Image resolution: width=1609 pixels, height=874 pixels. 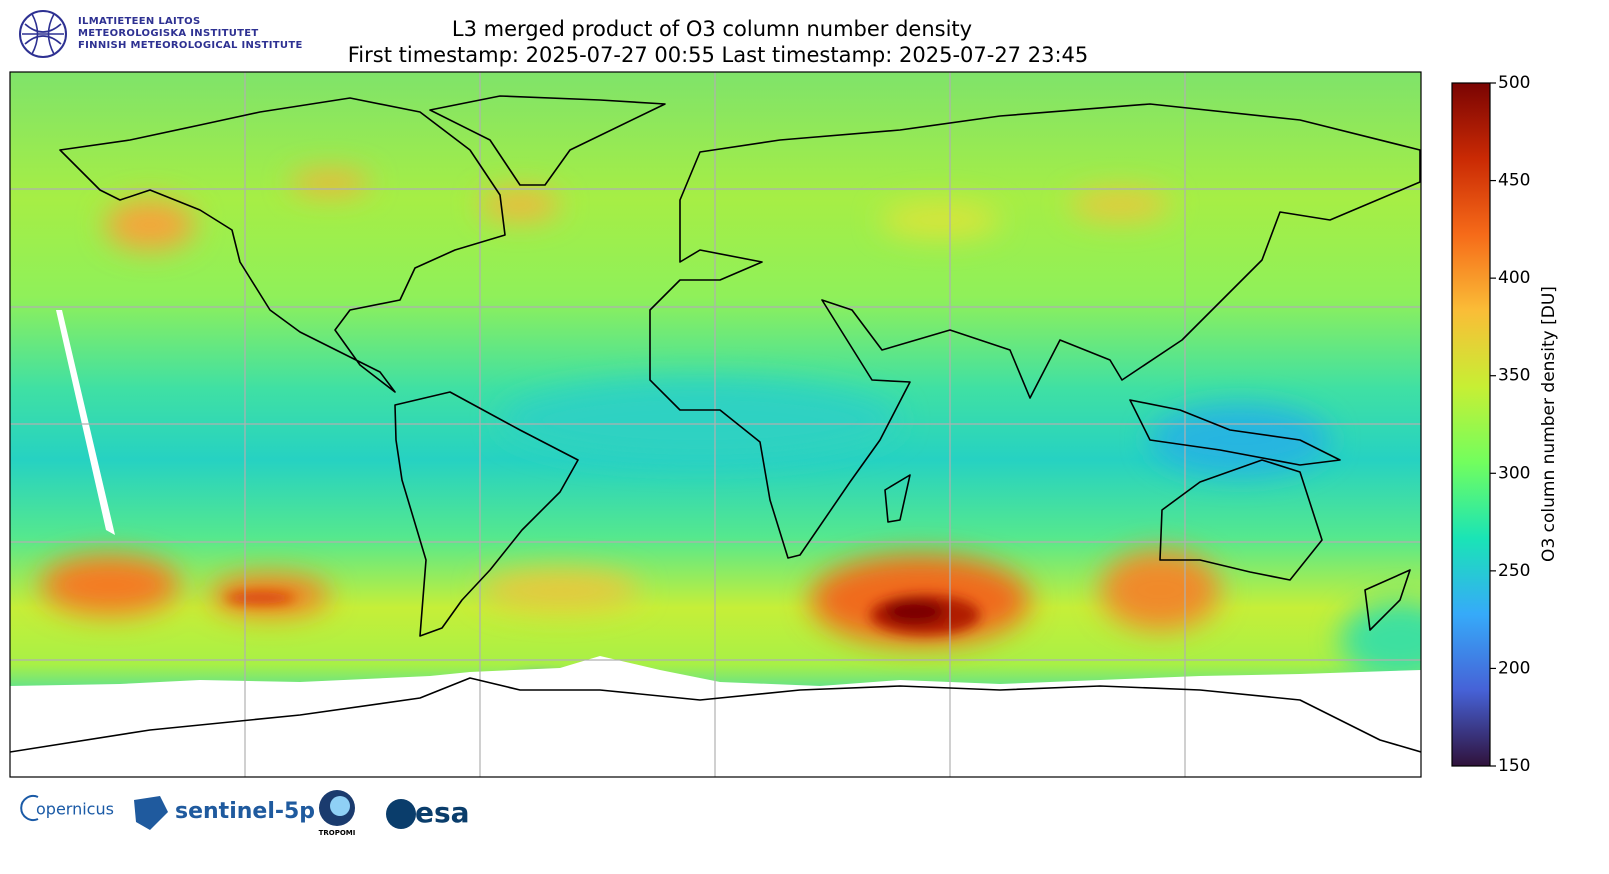 I want to click on footer-logos: opernicus sentinel-5p TROPOMI esa, so click(x=245, y=813).